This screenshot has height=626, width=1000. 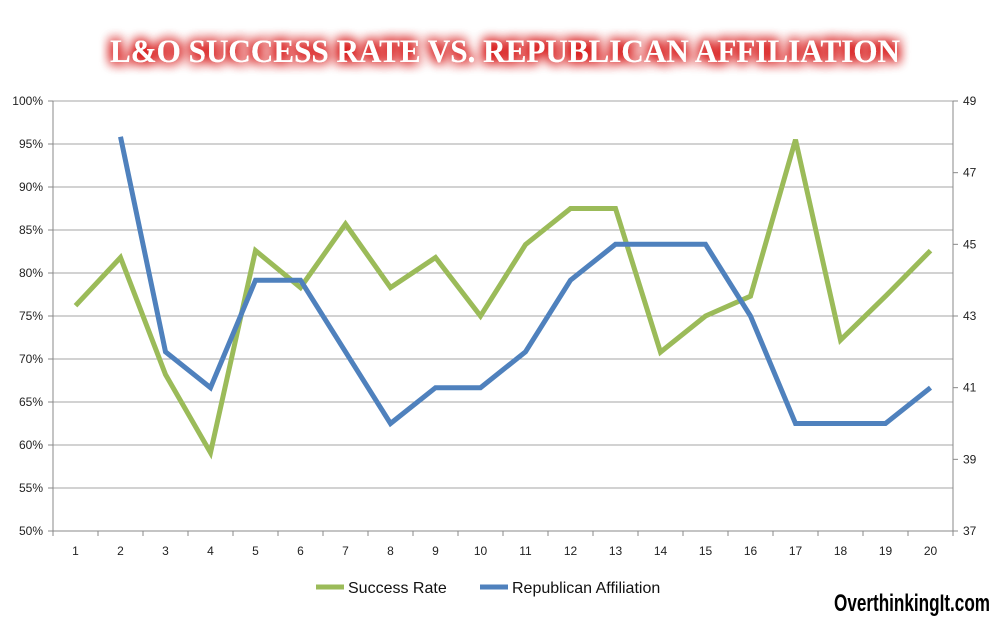 I want to click on x-axis-tick-label: 6, so click(x=300, y=551).